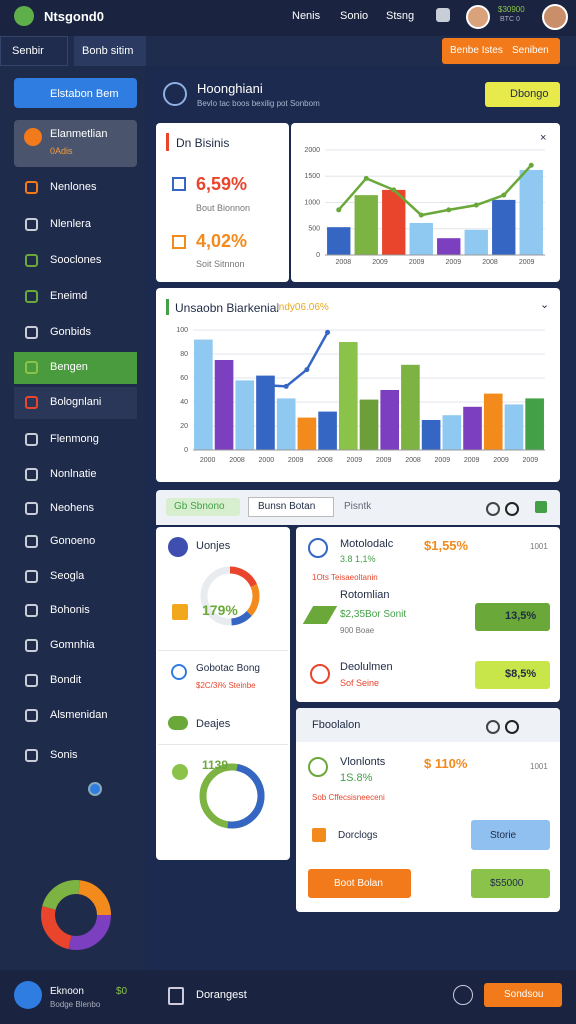  I want to click on select-label: Boot Bolan, so click(358, 883).